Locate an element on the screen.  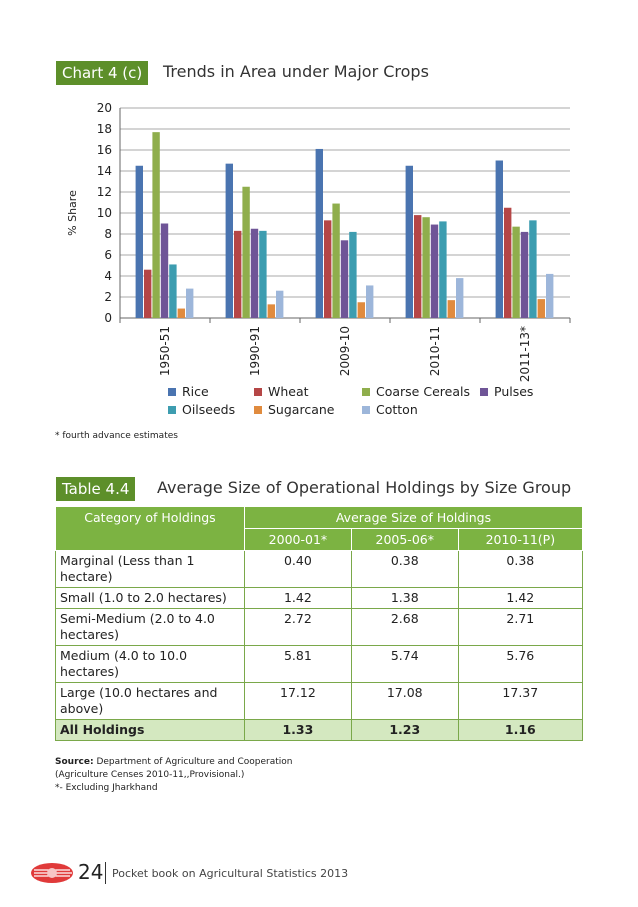
x-tick-label: 2011-13* is located at coordinates (525, 354).